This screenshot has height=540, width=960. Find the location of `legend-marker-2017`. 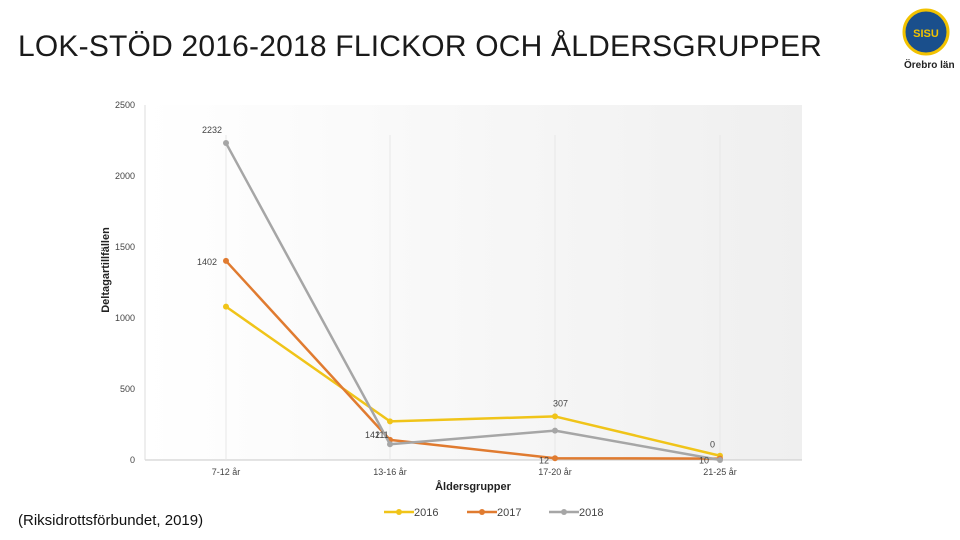

legend-marker-2017 is located at coordinates (482, 512).